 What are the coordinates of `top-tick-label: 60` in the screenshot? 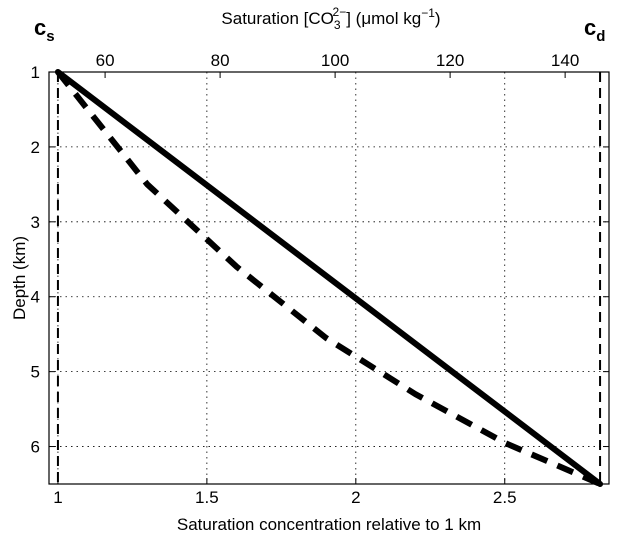 It's located at (105, 60).